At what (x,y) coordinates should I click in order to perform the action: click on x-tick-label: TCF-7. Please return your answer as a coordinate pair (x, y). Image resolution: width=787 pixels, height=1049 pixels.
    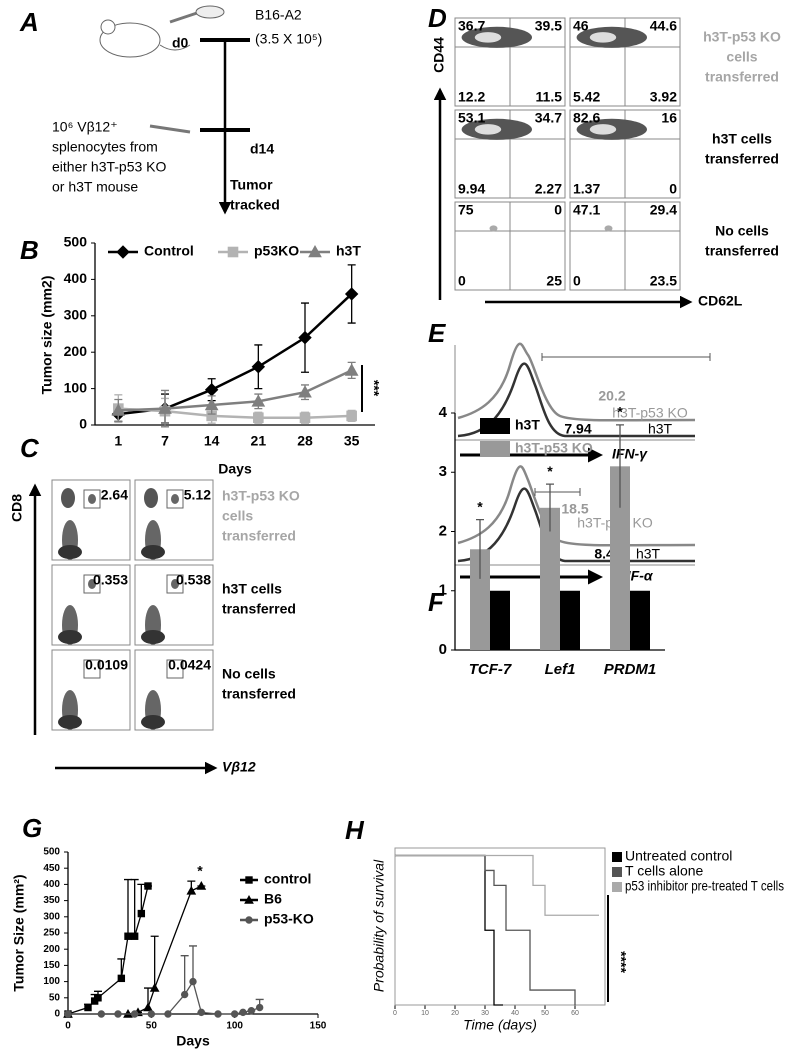
    Looking at the image, I should click on (490, 669).